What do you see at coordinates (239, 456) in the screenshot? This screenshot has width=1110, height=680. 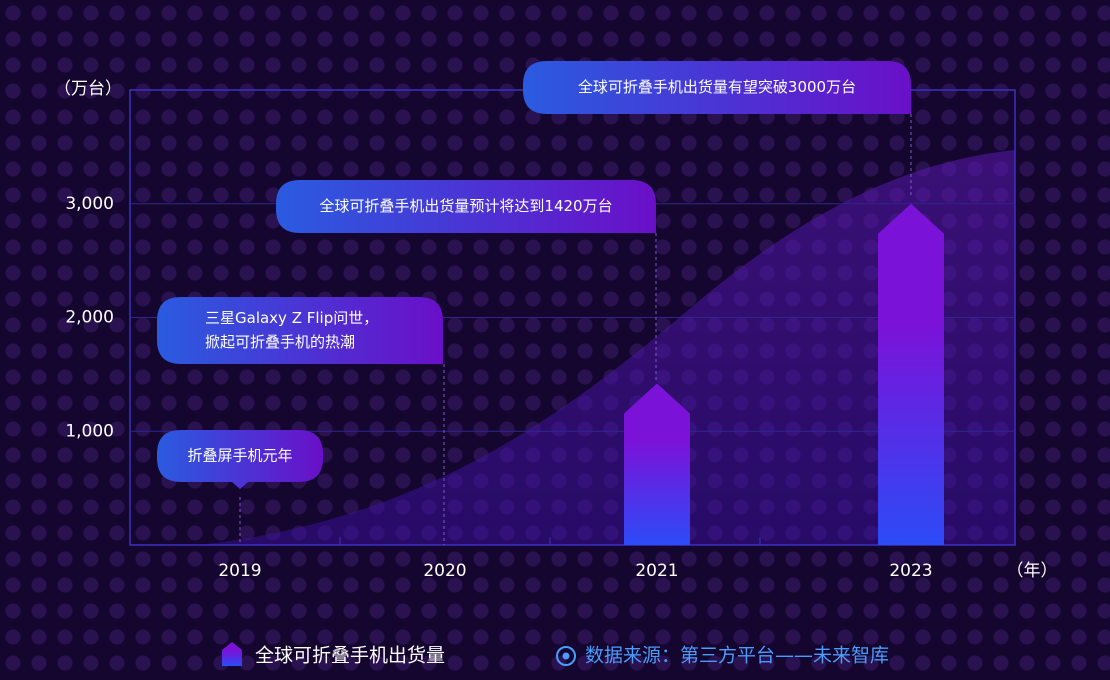 I see `callout-text: 折叠屏手机元年` at bounding box center [239, 456].